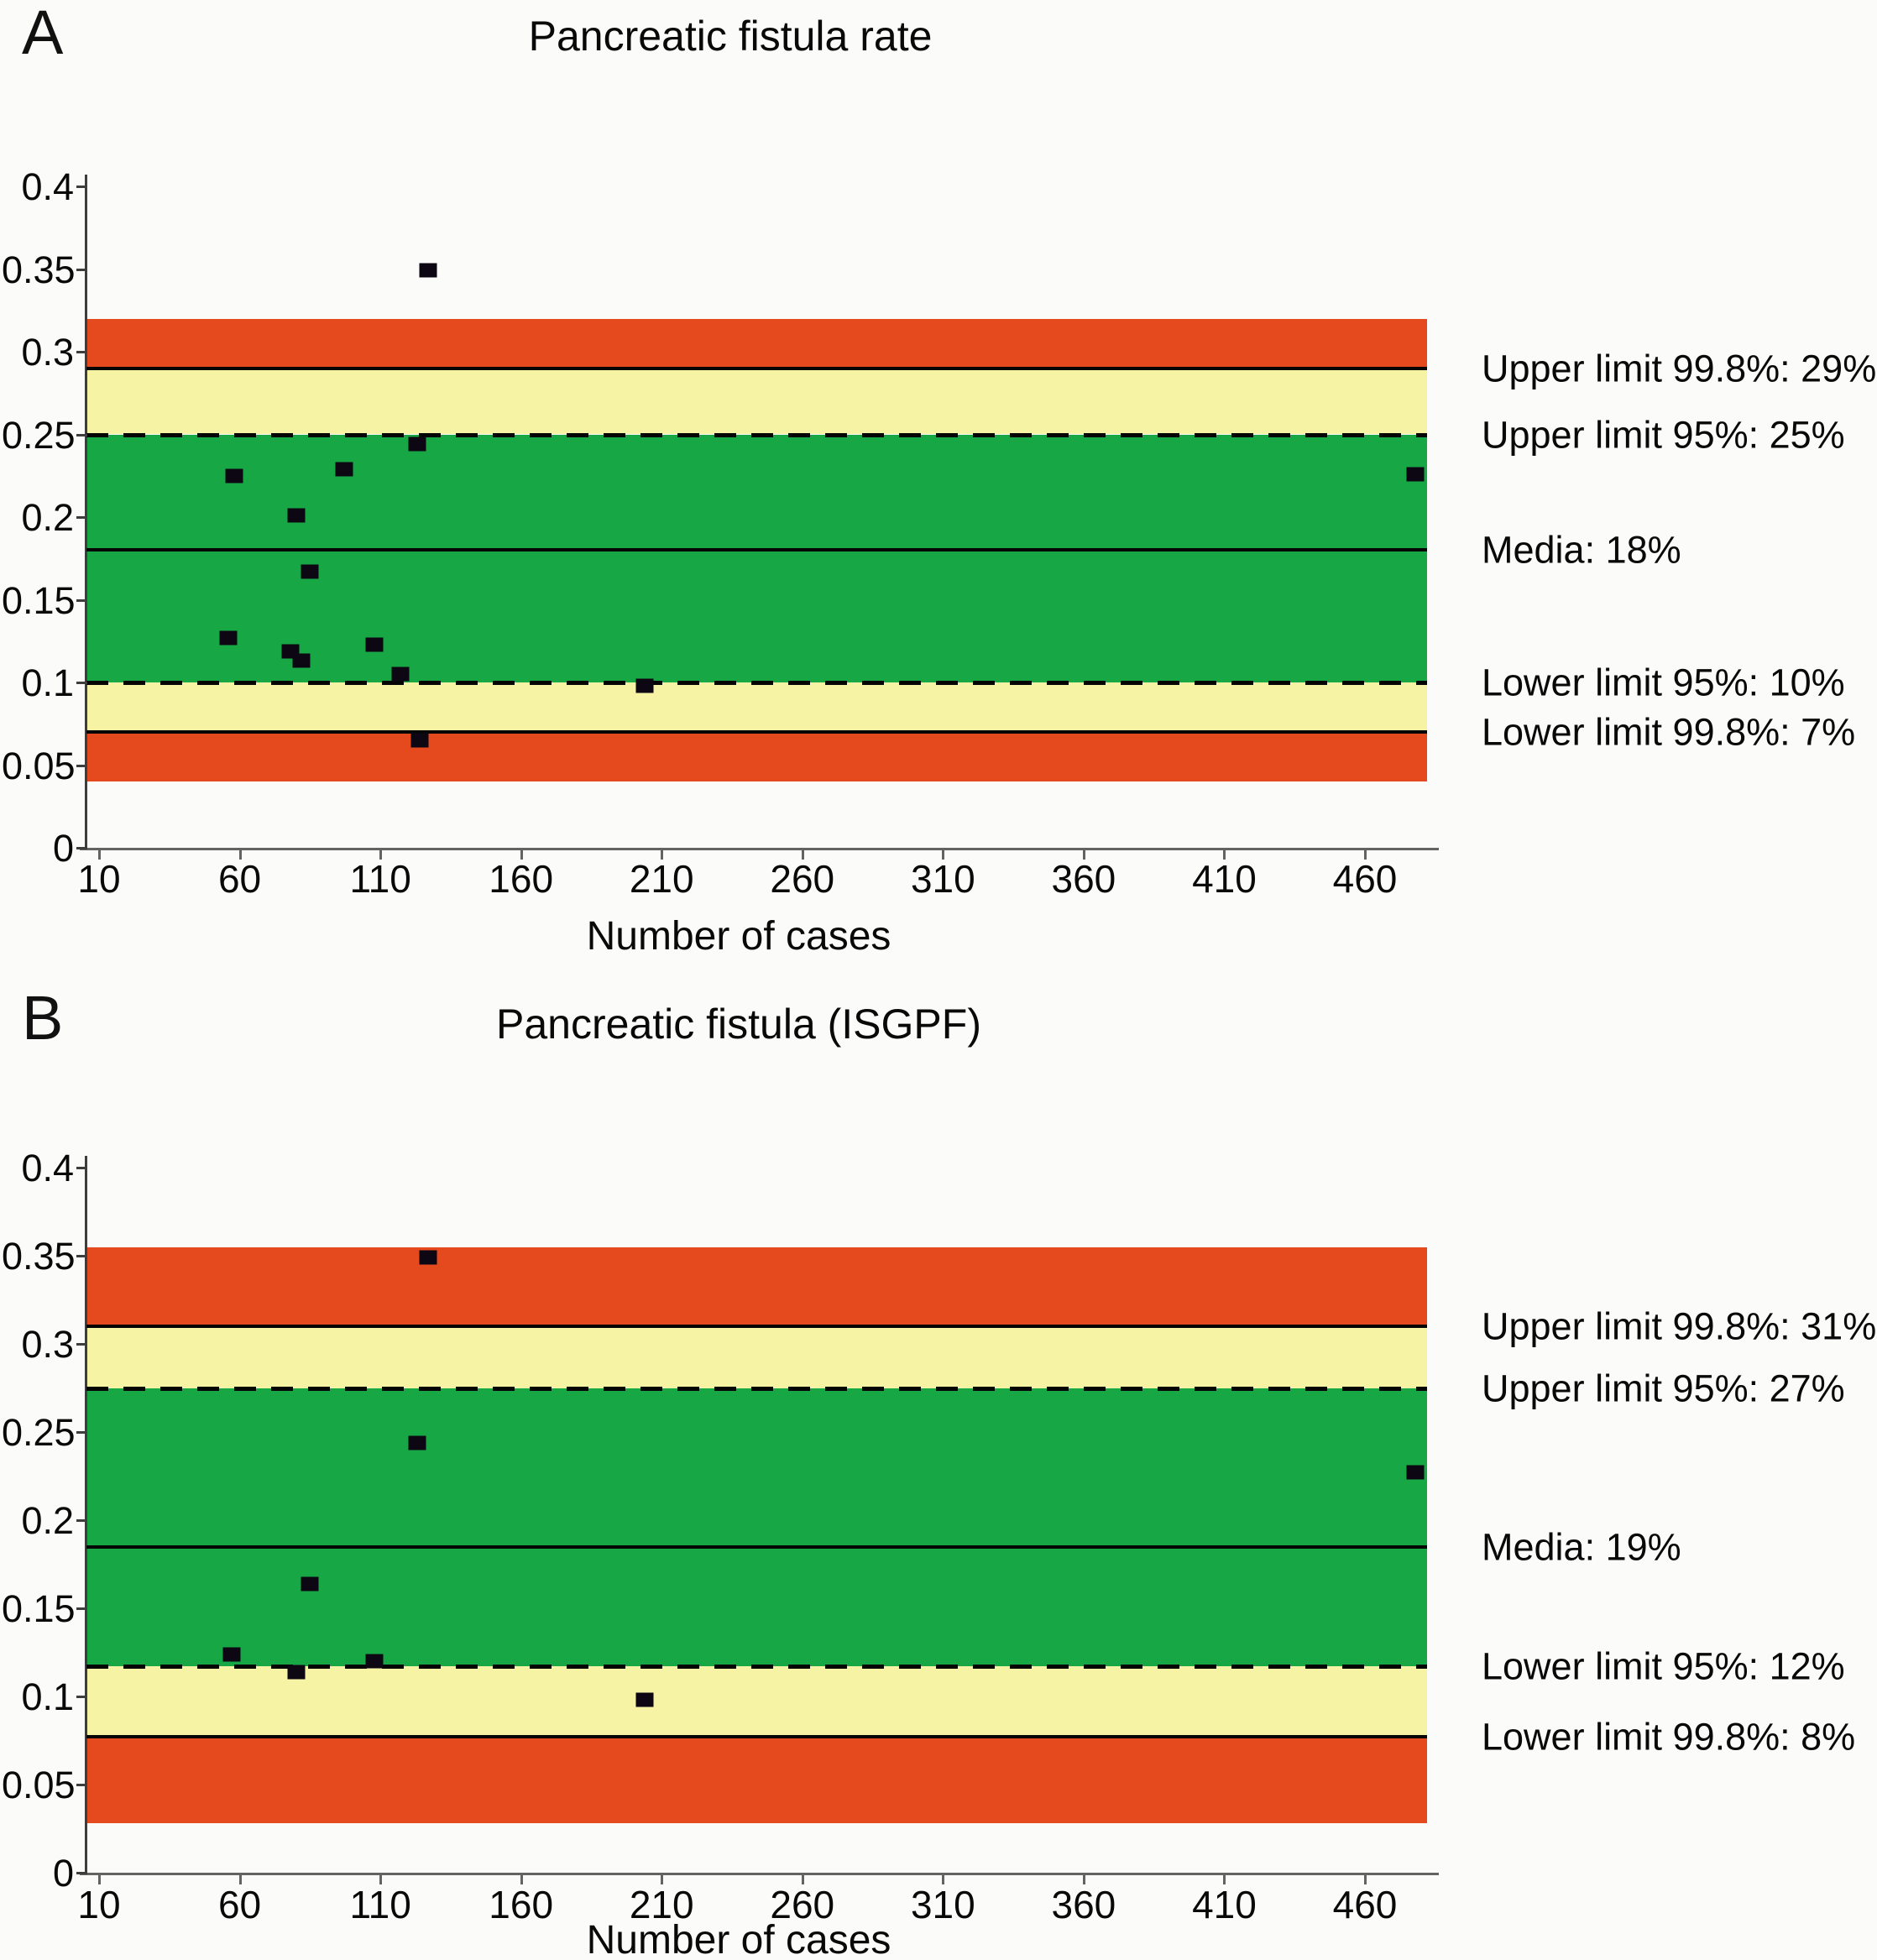 This screenshot has width=1877, height=1960. I want to click on annotation-label: Media: 19%, so click(1581, 1546).